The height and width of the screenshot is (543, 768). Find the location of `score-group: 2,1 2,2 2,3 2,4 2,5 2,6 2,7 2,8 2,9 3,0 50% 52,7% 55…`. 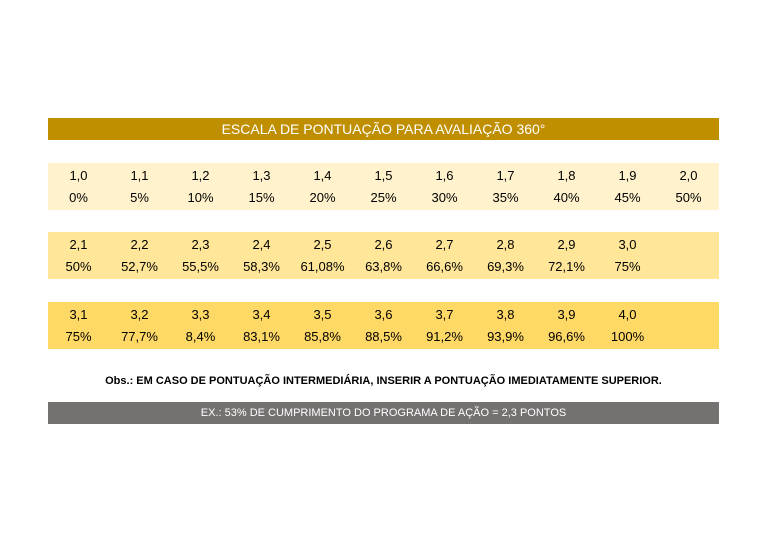

score-group: 2,1 2,2 2,3 2,4 2,5 2,6 2,7 2,8 2,9 3,0 50% 52,7% 55… is located at coordinates (383, 255).